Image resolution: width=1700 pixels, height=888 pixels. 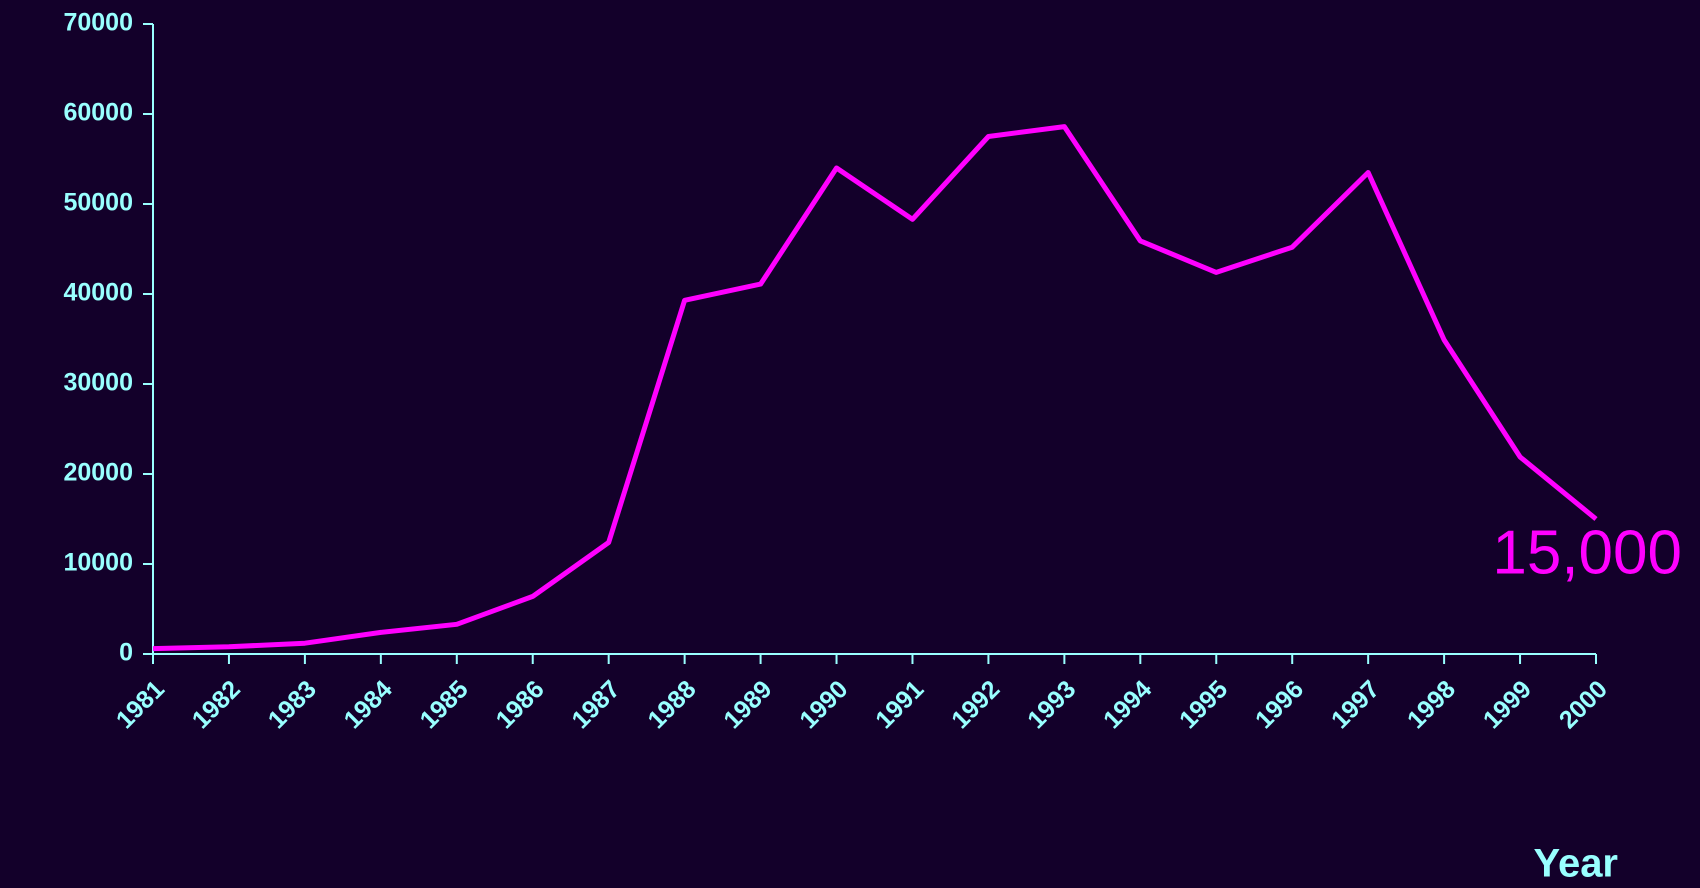 I want to click on y-tick-label: 20000, so click(x=98, y=473).